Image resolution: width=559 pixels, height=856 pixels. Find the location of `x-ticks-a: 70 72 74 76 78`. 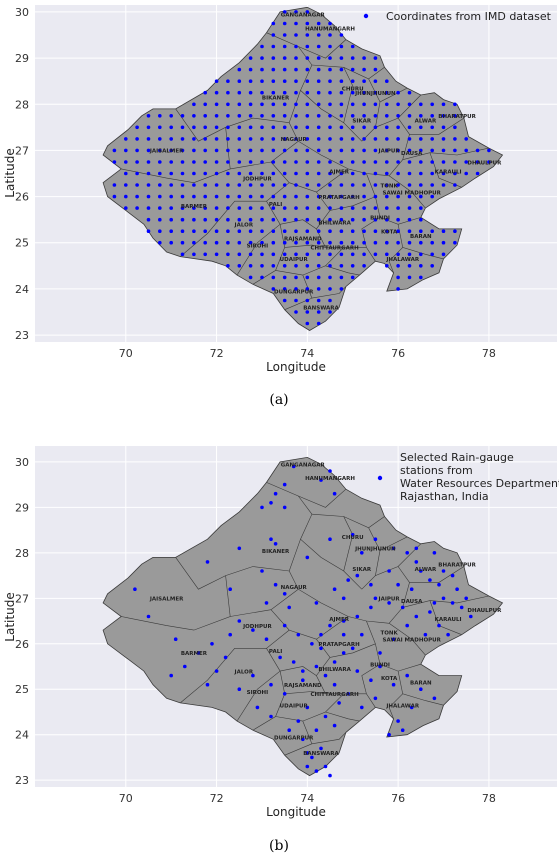

x-ticks-a: 70 72 74 76 78 is located at coordinates (307, 353).